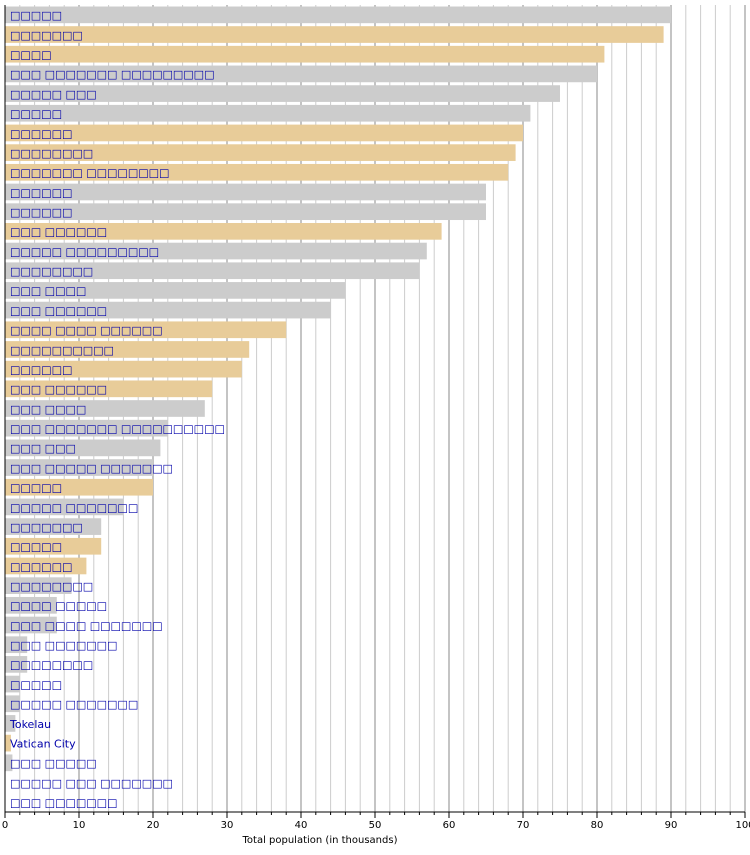 The height and width of the screenshot is (855, 750). What do you see at coordinates (31, 55) in the screenshot?
I see `bar-label: □□□□` at bounding box center [31, 55].